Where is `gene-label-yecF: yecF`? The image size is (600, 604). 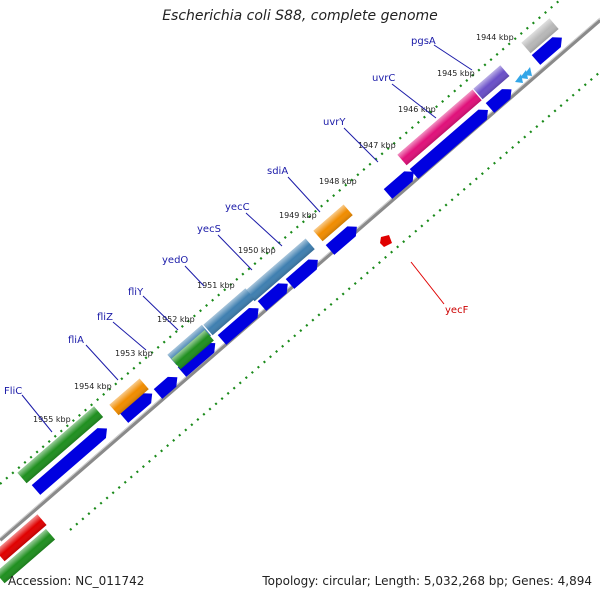
gene-label-yecF: yecF is located at coordinates (457, 310).